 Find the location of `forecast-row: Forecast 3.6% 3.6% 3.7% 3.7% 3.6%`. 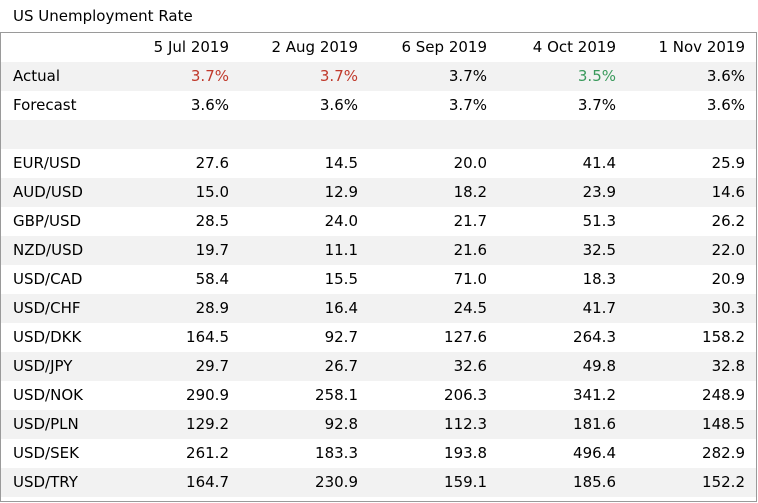

forecast-row: Forecast 3.6% 3.6% 3.7% 3.7% 3.6% is located at coordinates (378, 105).